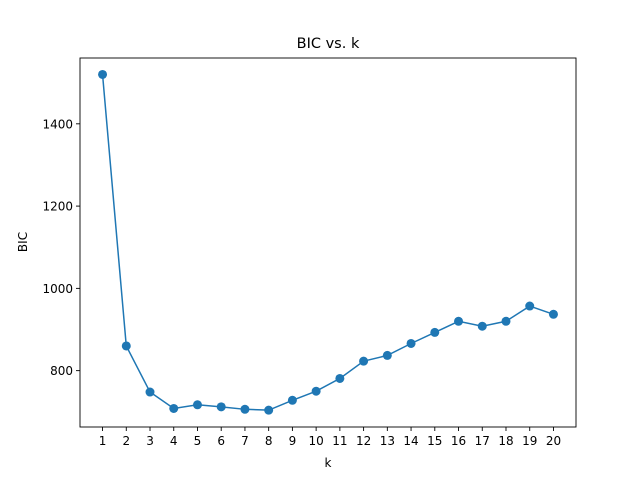  I want to click on x-axis: 1 2 3 4 5 6 7 8 9 10 11 12 13 14 15 16 17 18 19 20, so click(330, 437).